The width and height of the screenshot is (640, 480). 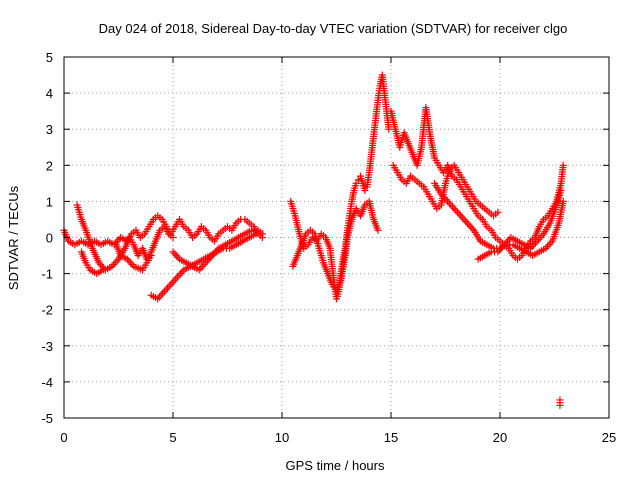 I want to click on x-tick-label: 25, so click(x=609, y=437).